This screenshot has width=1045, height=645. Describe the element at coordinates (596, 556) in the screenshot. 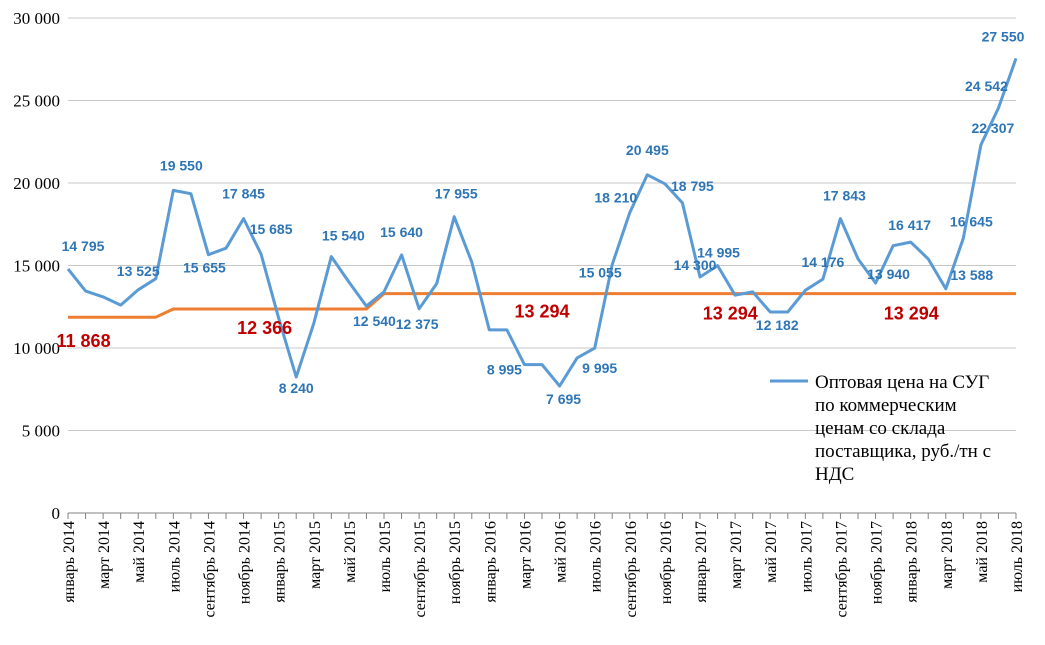

I see `x-tick-label: июль 2016` at that location.